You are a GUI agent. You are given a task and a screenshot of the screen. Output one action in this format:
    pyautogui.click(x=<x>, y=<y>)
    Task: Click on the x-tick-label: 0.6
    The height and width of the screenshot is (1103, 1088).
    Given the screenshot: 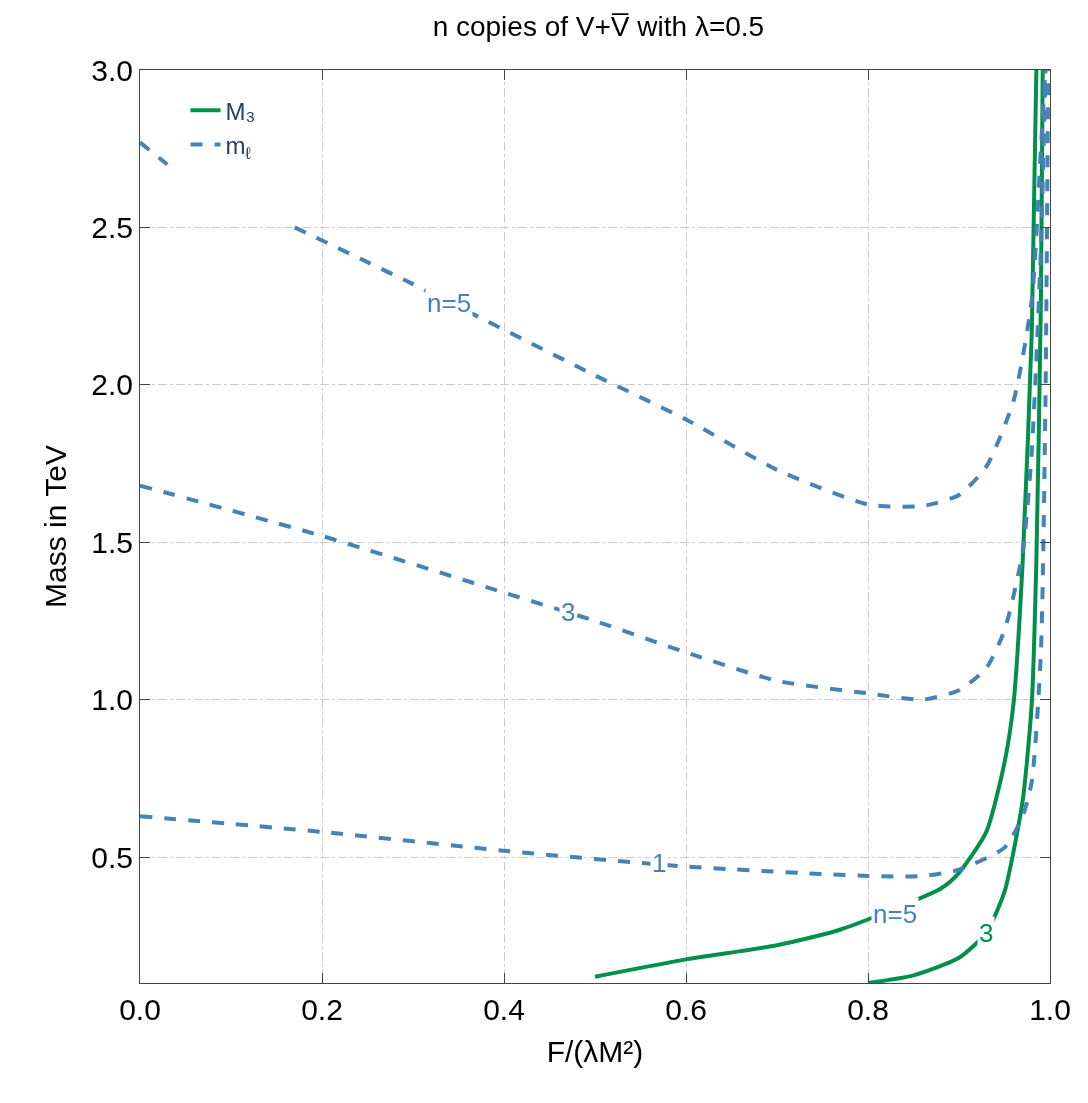 What is the action you would take?
    pyautogui.click(x=686, y=1009)
    